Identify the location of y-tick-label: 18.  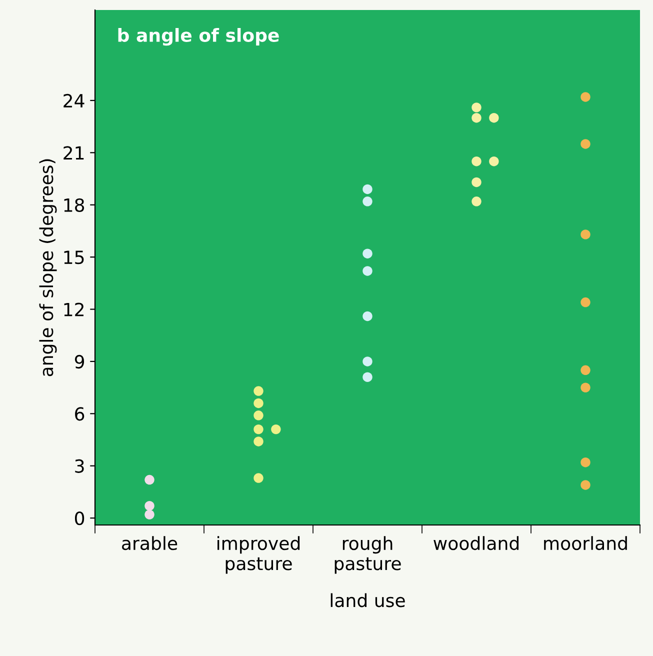
(74, 205).